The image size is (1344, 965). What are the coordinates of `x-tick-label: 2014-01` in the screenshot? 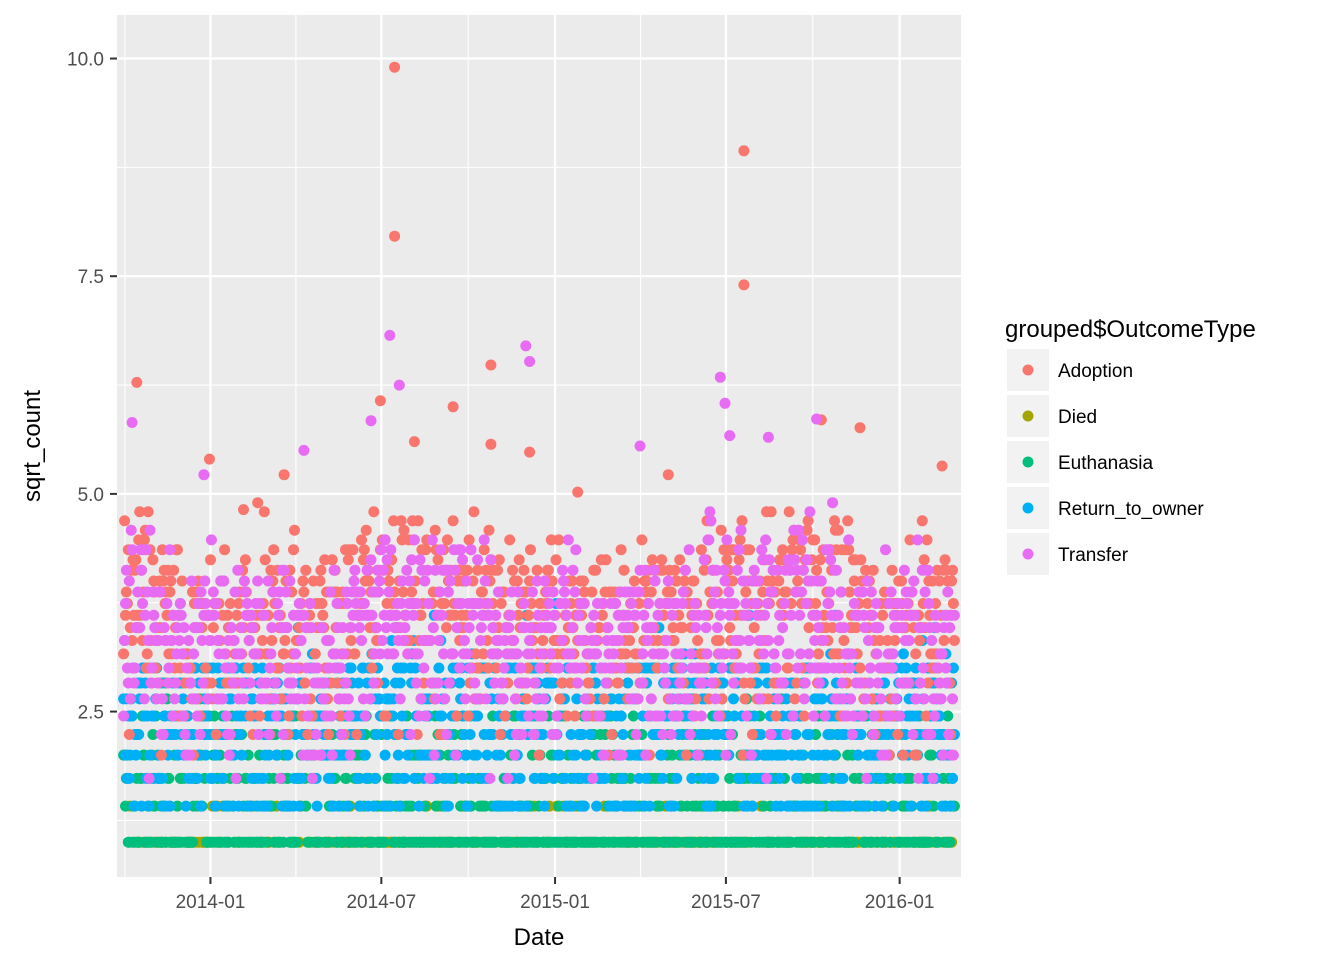 It's located at (211, 902).